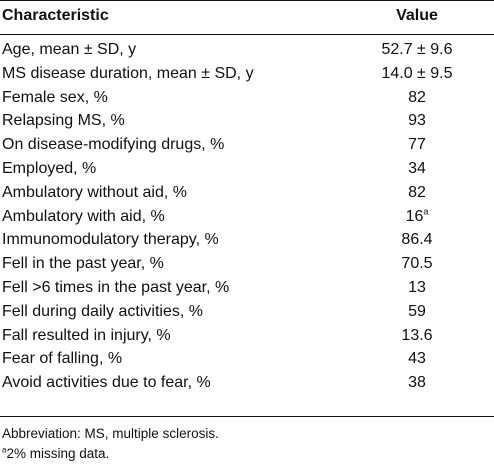 The width and height of the screenshot is (494, 465). Describe the element at coordinates (247, 193) in the screenshot. I see `table-row: Ambulatory without aid, % 82` at that location.